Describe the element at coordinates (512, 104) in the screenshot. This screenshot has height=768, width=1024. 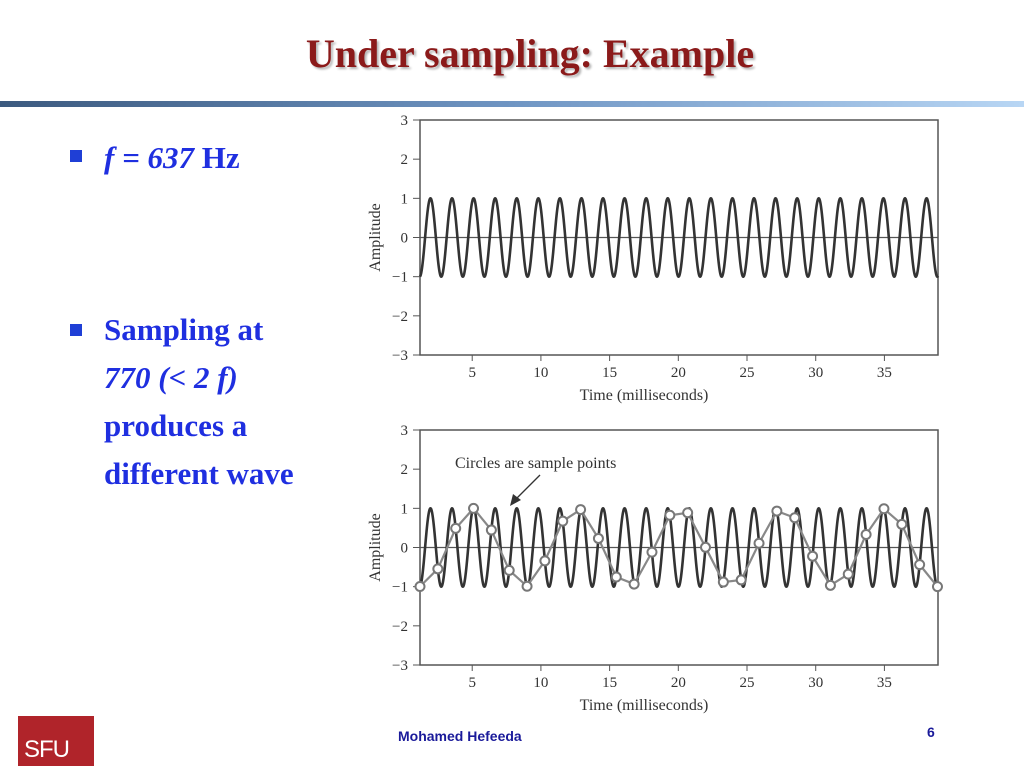
I see `title-divider` at that location.